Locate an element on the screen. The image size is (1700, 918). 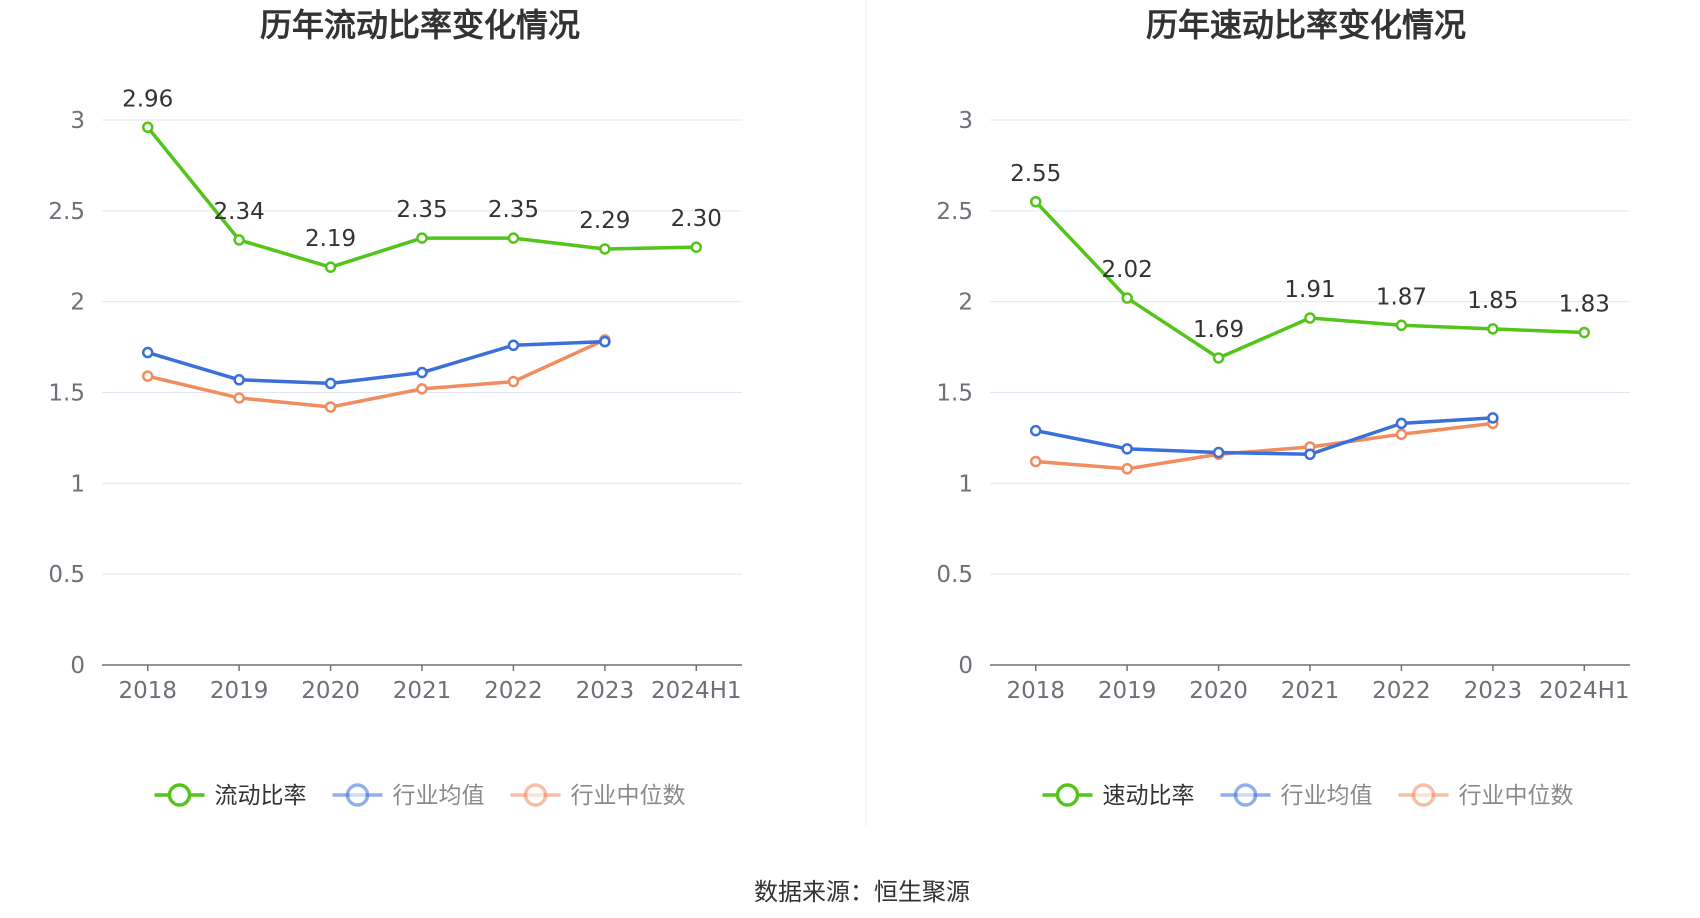
y-tick-label: 2.5 is located at coordinates (66, 212).